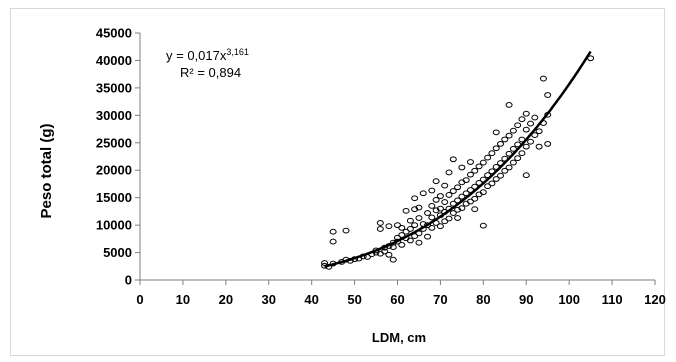 This screenshot has height=362, width=676. I want to click on y-tick-label: 10000, so click(114, 225).